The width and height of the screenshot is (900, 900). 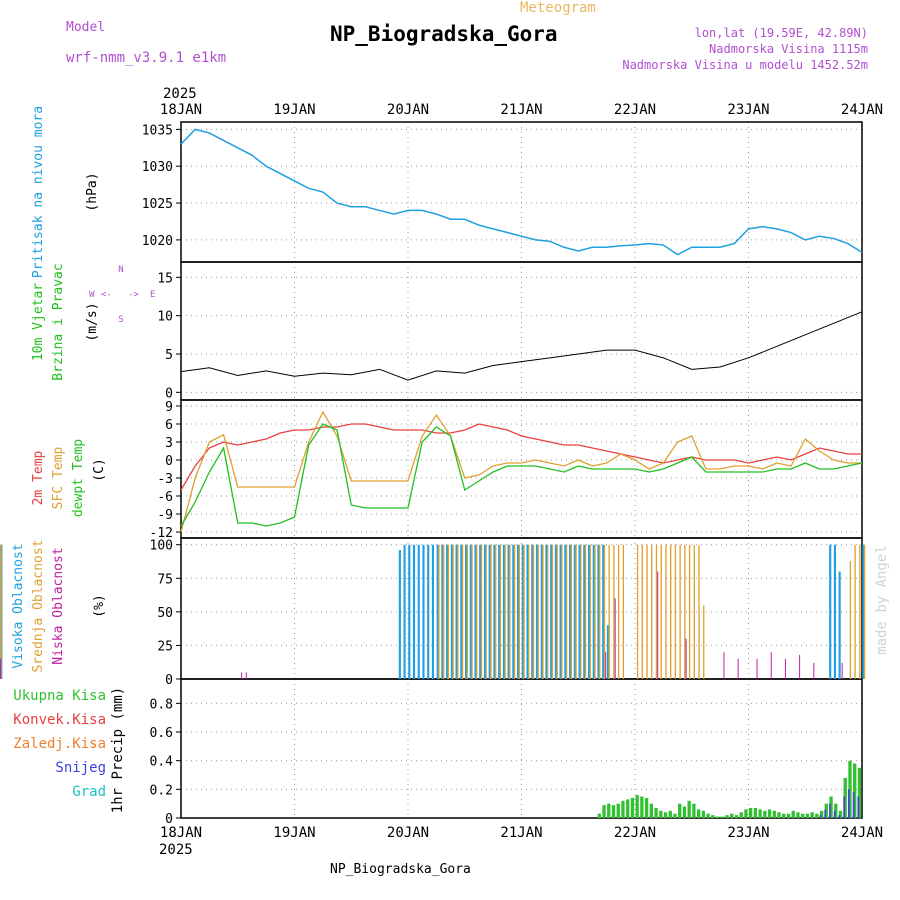 I want to click on y-tick-label-cloud: 25, so click(x=165, y=646).